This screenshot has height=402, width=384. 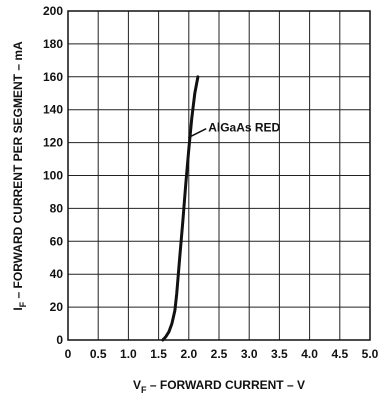 I want to click on x-tick-label: 3.5, so click(x=279, y=354).